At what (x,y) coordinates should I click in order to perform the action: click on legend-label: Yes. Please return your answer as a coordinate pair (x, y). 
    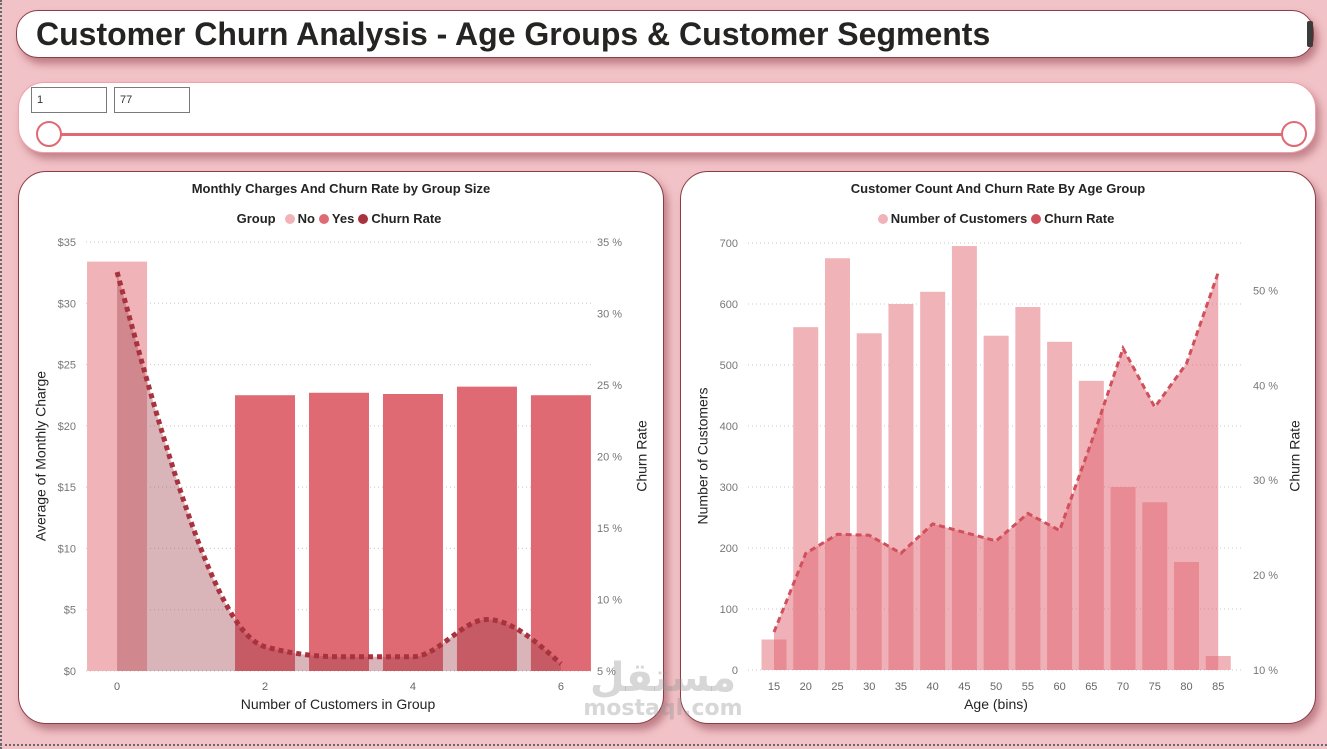
    Looking at the image, I should click on (343, 218).